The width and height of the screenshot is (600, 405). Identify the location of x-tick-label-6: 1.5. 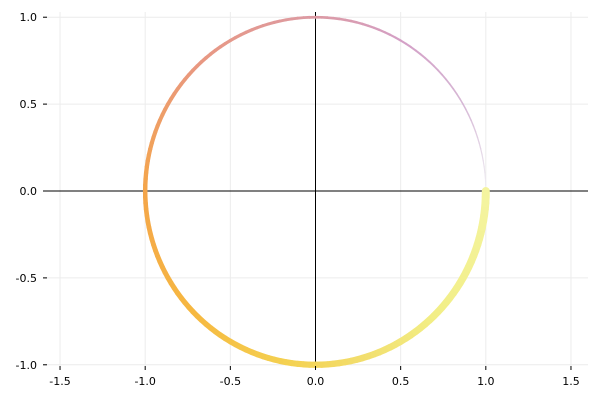
(571, 381).